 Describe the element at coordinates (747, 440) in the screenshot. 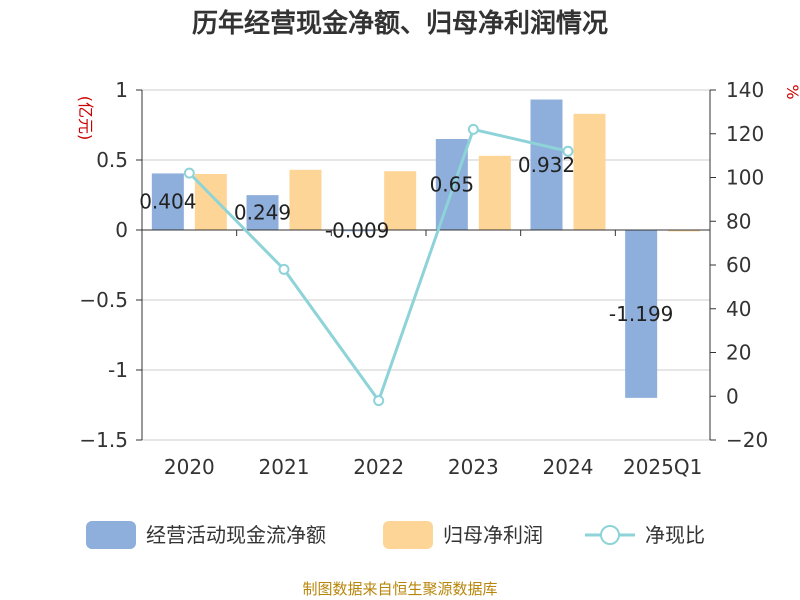

I see `right-tick-label: −20` at that location.